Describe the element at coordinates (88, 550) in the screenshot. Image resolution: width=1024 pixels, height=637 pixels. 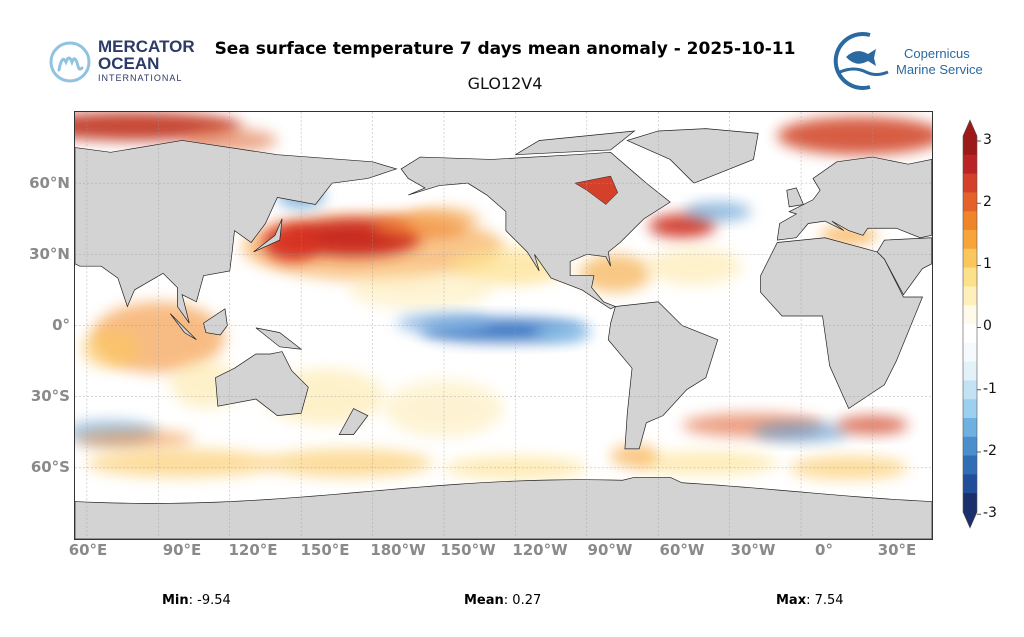
I see `lon-label: 60°E` at that location.